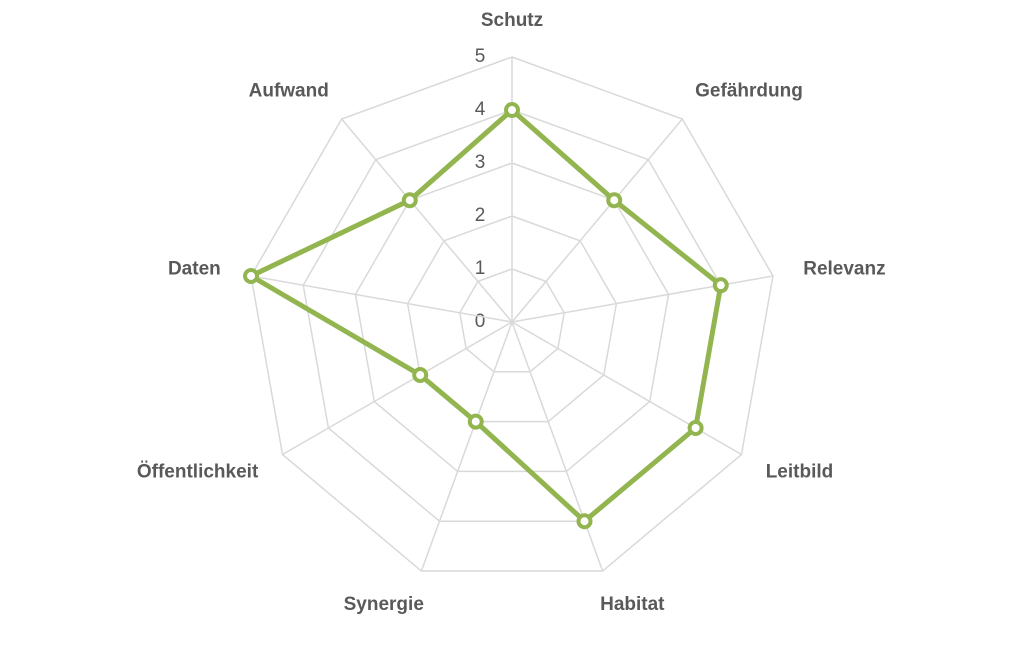  What do you see at coordinates (480, 321) in the screenshot?
I see `r-tick-label: 0` at bounding box center [480, 321].